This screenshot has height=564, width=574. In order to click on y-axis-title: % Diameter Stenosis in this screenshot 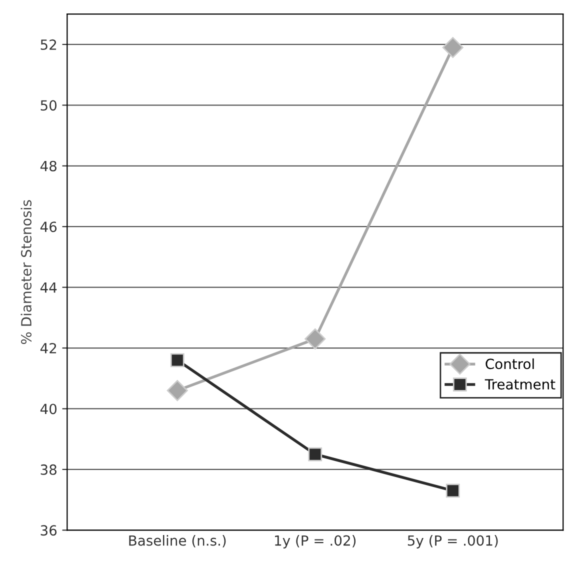, I will do `click(26, 272)`.